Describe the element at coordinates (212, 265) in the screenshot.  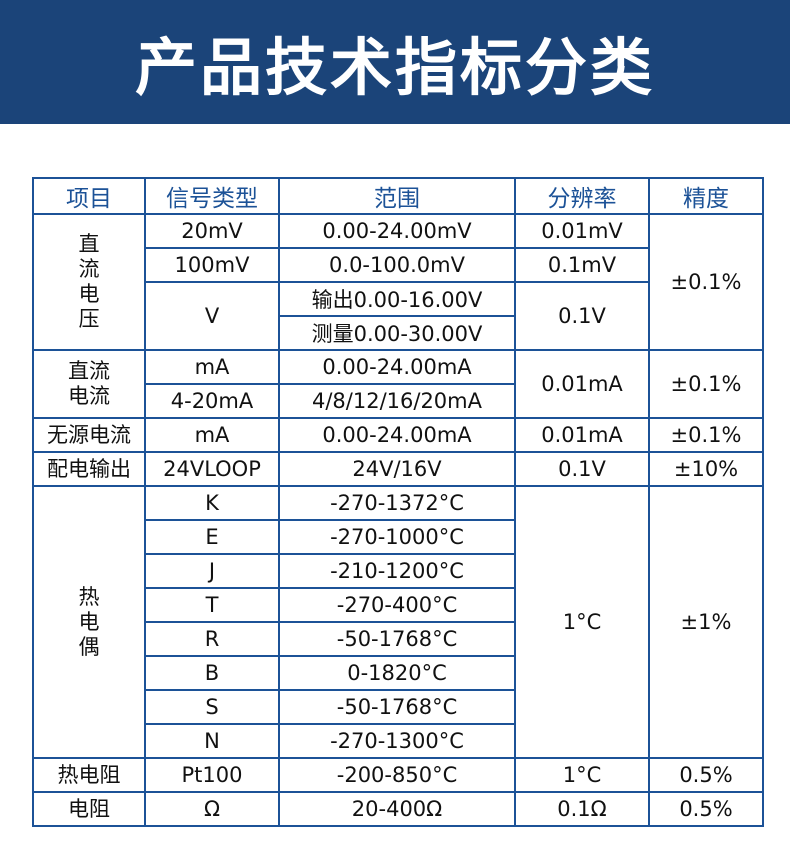
I see `signal-cell: 100mV` at that location.